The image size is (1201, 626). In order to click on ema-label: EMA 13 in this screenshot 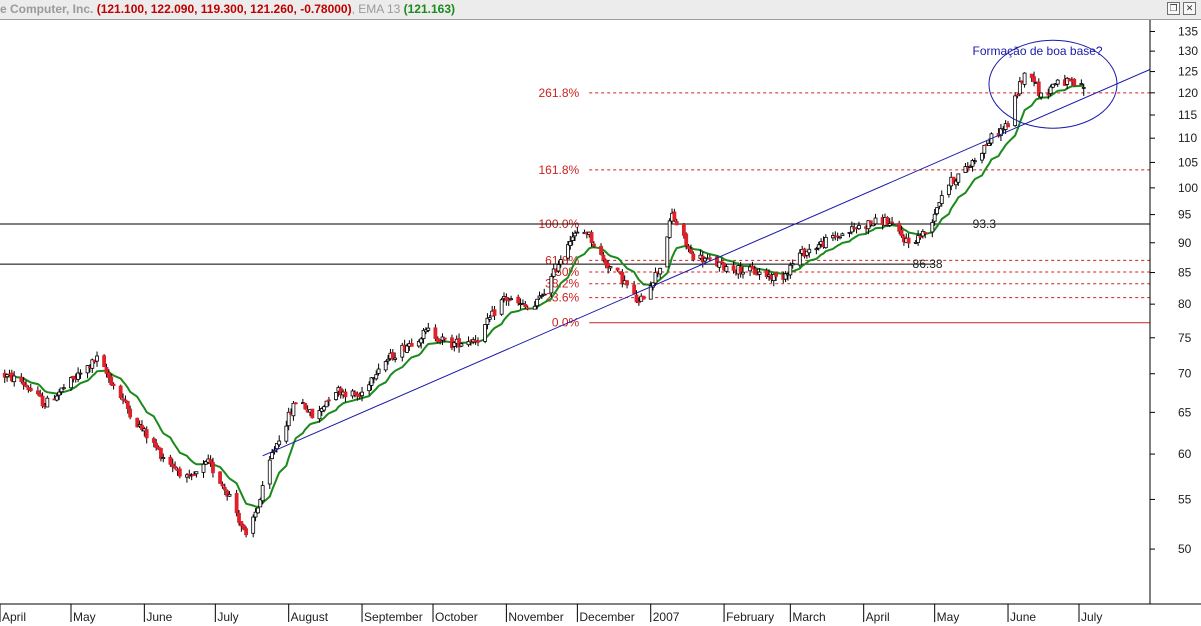, I will do `click(379, 9)`.